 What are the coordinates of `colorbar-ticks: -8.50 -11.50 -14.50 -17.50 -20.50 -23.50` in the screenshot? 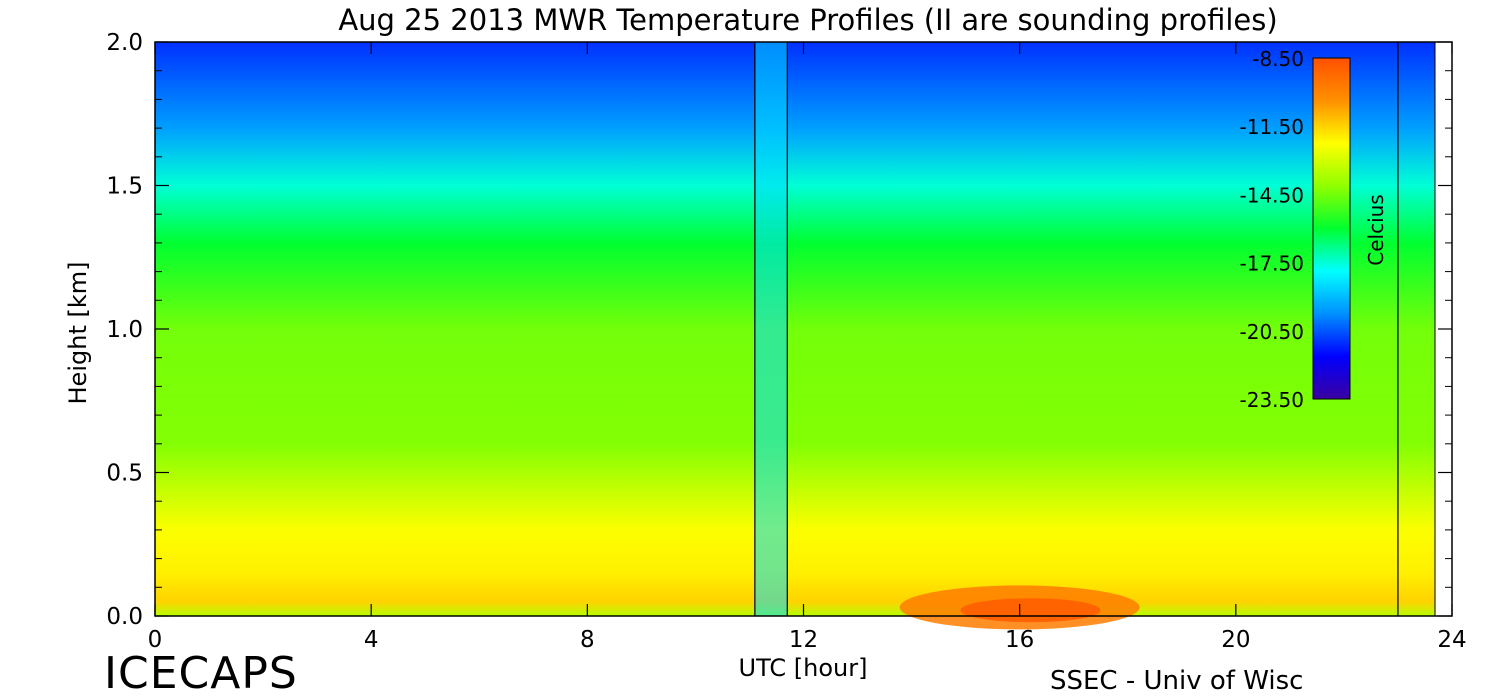 It's located at (1272, 229).